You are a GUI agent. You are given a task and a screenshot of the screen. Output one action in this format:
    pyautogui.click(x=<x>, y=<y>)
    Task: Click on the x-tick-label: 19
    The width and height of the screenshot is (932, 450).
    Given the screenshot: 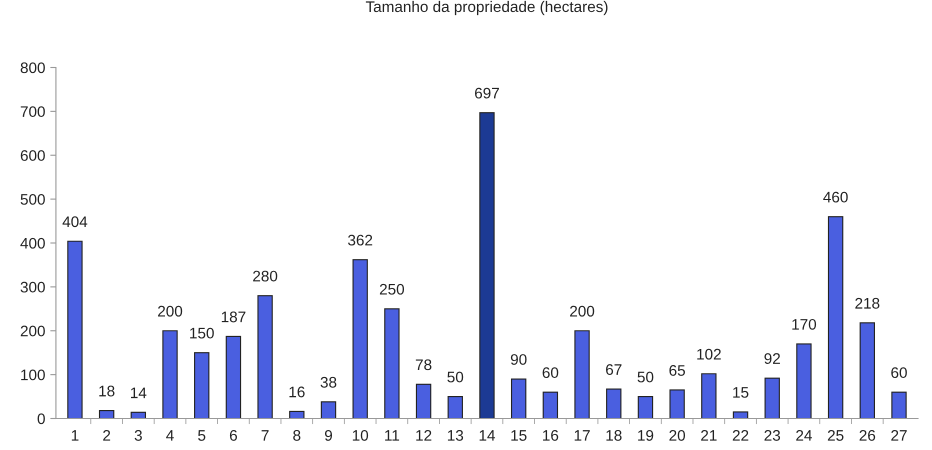 What is the action you would take?
    pyautogui.click(x=646, y=435)
    